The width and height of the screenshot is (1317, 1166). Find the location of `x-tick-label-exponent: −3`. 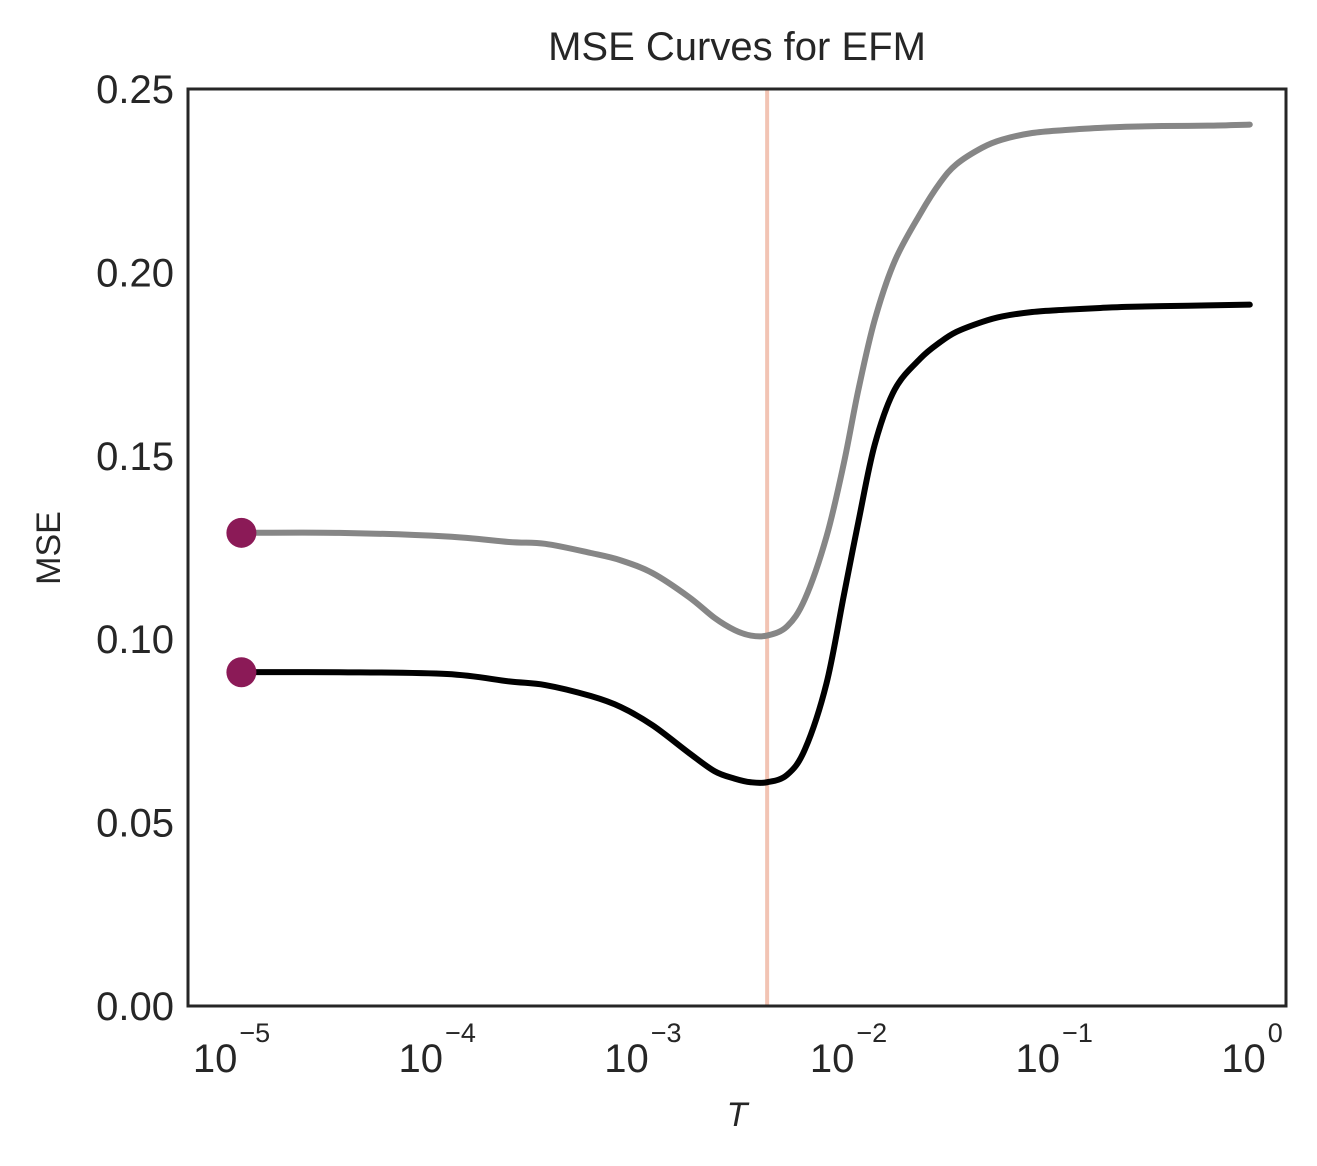

x-tick-label-exponent: −3 is located at coordinates (666, 1033).